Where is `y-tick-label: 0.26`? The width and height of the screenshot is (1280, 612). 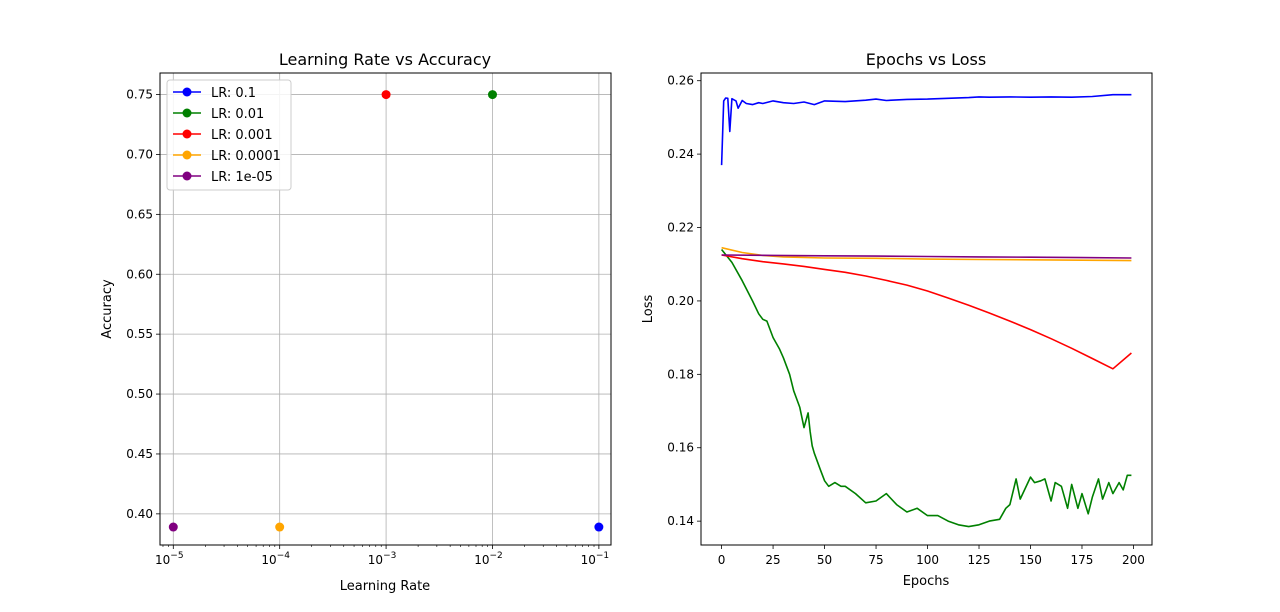 y-tick-label: 0.26 is located at coordinates (680, 81).